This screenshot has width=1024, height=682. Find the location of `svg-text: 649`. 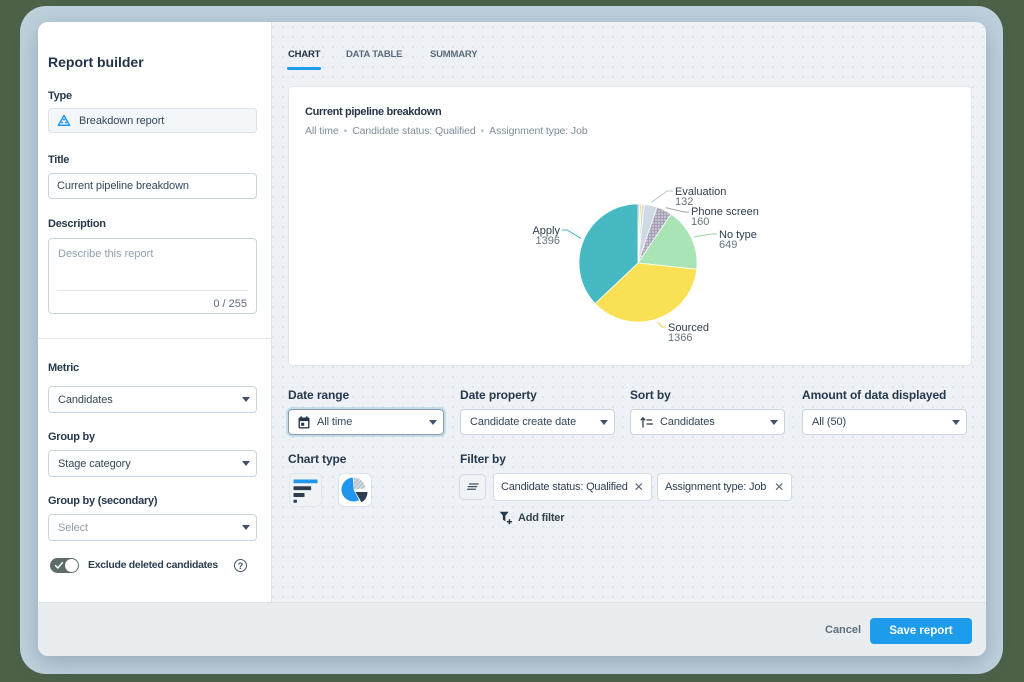

svg-text: 649 is located at coordinates (728, 245).